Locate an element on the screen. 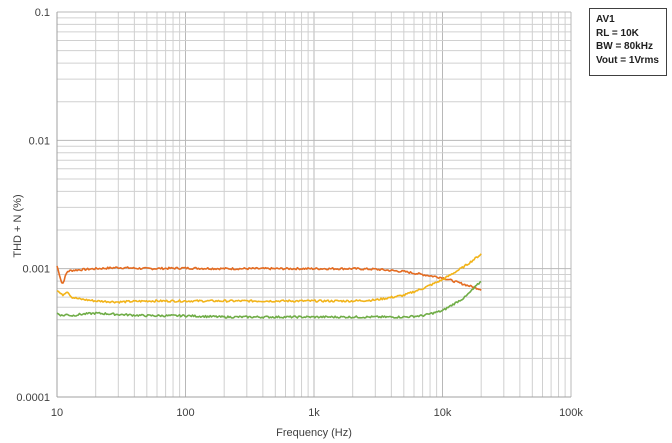 The height and width of the screenshot is (443, 672). x-axis-label: Frequency (Hz) is located at coordinates (314, 433).